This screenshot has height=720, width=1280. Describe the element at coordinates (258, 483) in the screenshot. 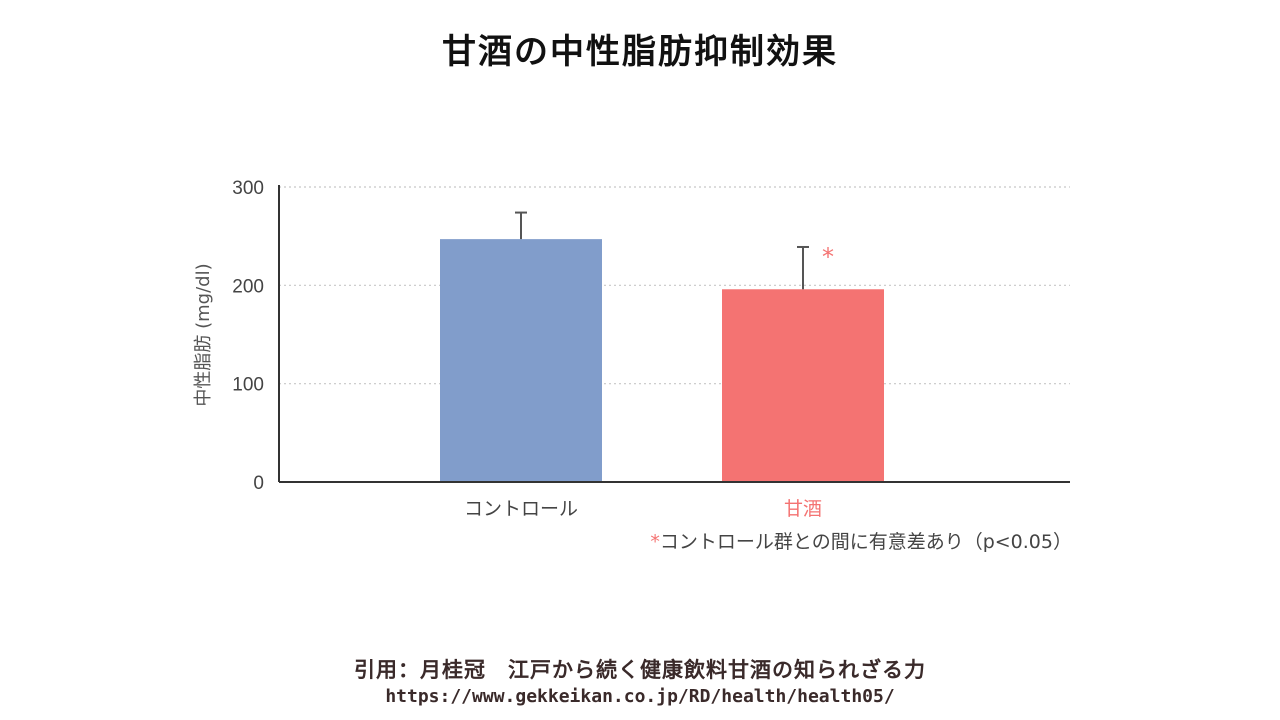

I see `y-tick-label: 0` at that location.